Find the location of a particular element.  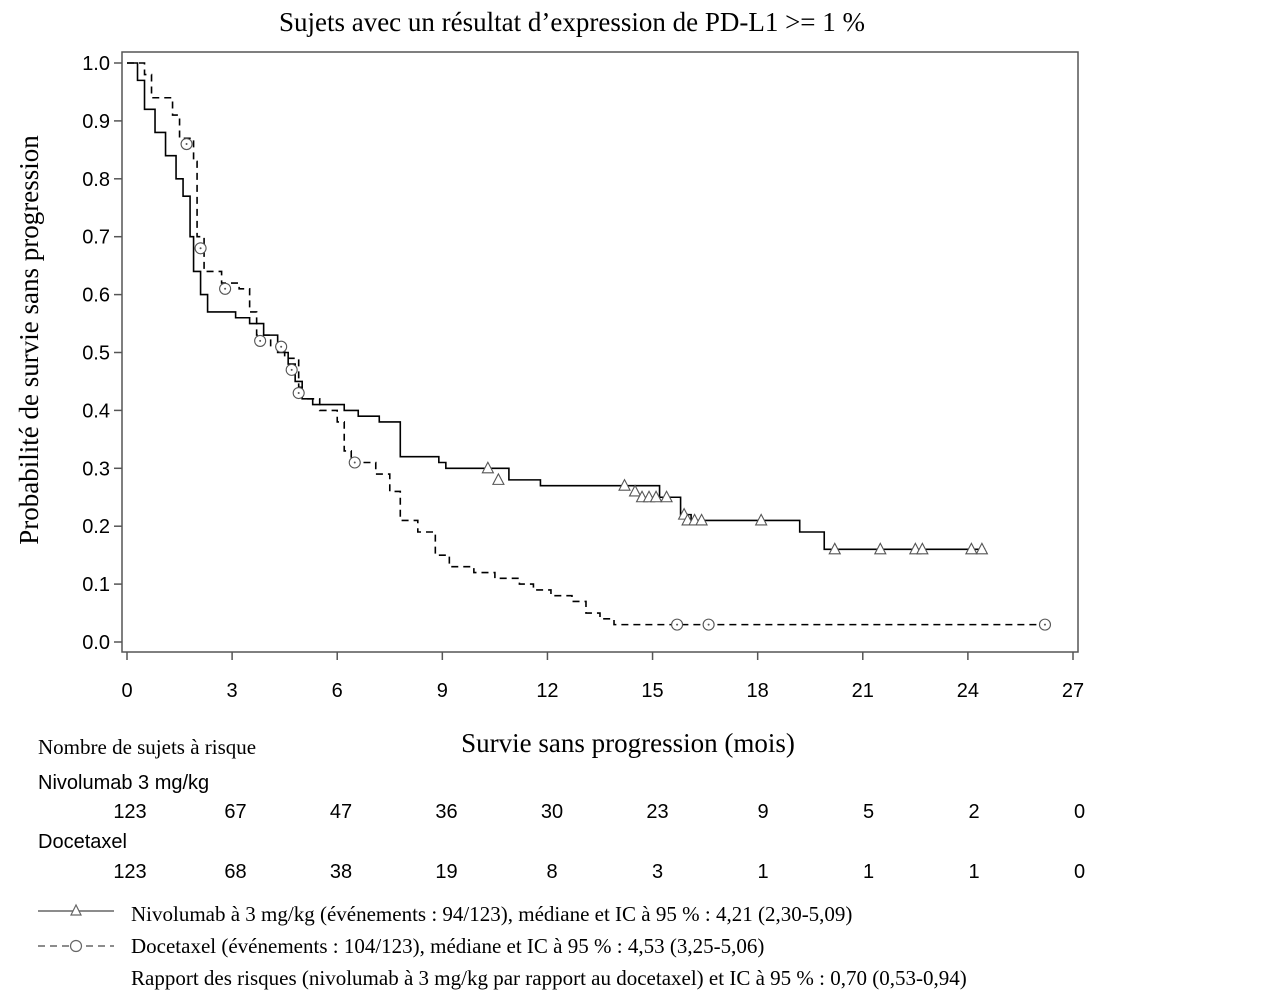

risk-value: 9 is located at coordinates (762, 812).